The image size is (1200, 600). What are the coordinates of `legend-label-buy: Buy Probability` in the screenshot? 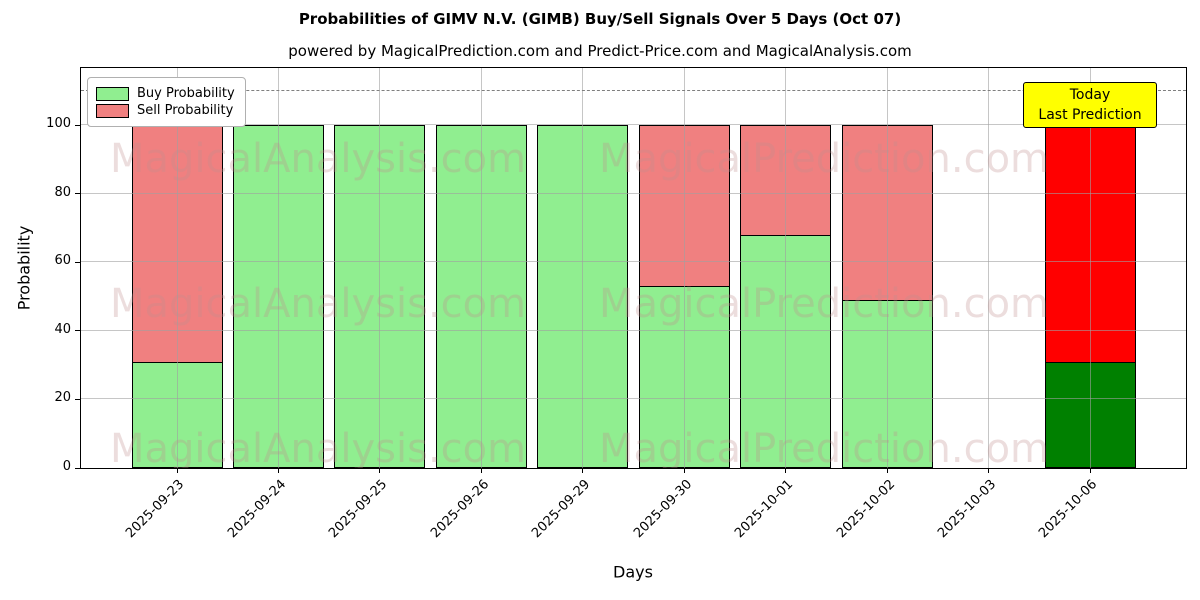 It's located at (186, 93).